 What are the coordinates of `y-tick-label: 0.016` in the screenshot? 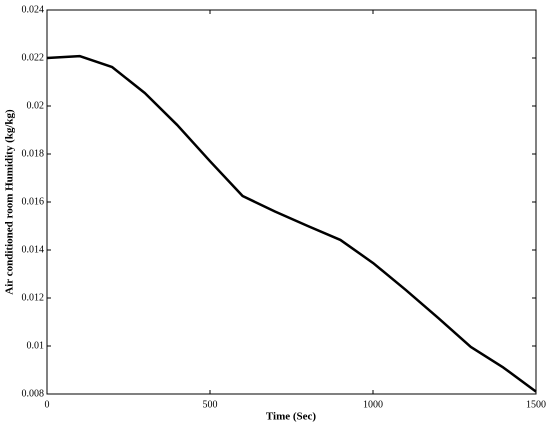 It's located at (33, 201).